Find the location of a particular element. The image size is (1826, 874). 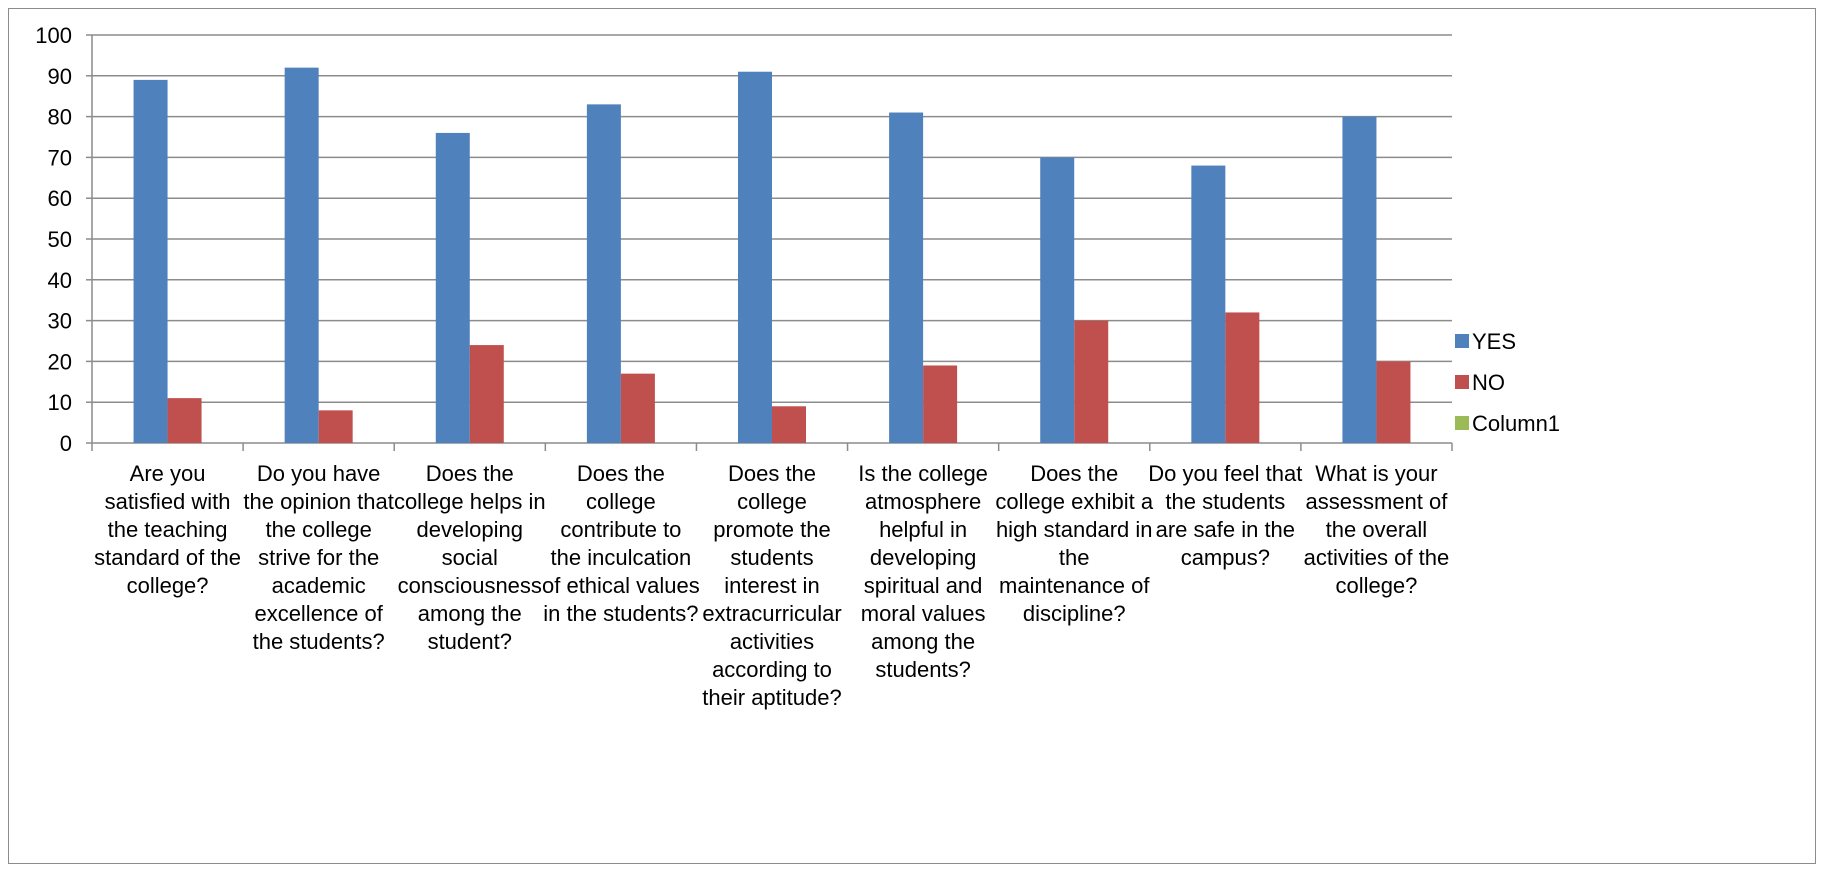

y-tick-label: 60 is located at coordinates (60, 198).